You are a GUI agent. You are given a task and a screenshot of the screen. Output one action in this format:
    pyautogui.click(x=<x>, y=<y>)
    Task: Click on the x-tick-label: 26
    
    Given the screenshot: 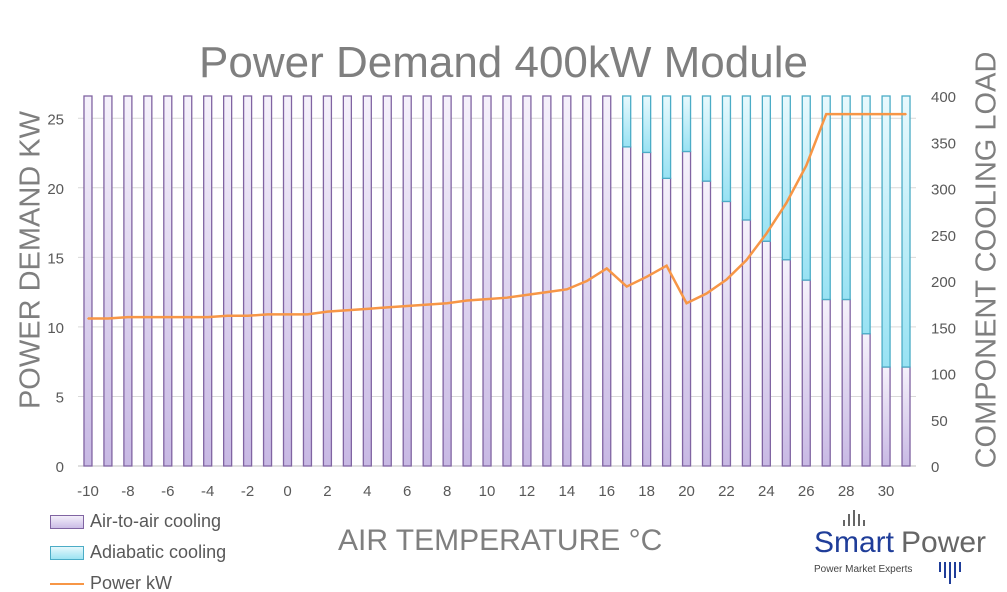 What is the action you would take?
    pyautogui.click(x=806, y=491)
    